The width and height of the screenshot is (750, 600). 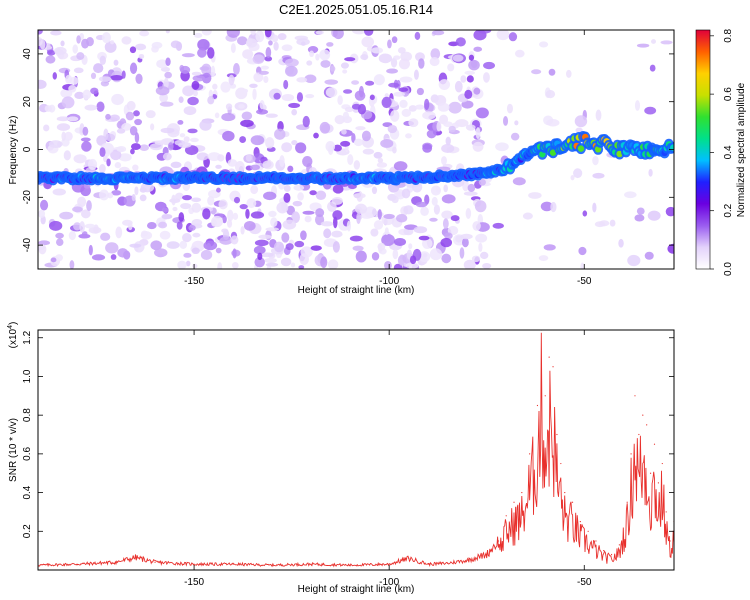 What do you see at coordinates (13, 450) in the screenshot?
I see `snr-y-axis-label: SNR (10 * v/v)` at bounding box center [13, 450].